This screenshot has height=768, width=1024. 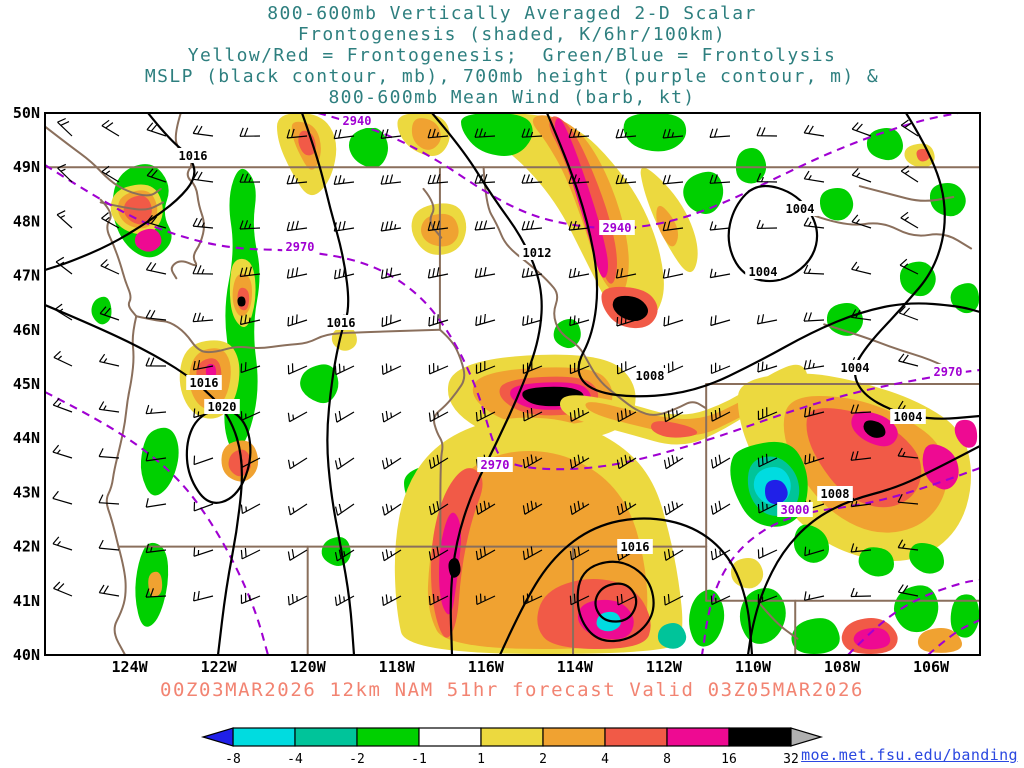 What do you see at coordinates (26, 167) in the screenshot?
I see `svg-text: 49N` at bounding box center [26, 167].